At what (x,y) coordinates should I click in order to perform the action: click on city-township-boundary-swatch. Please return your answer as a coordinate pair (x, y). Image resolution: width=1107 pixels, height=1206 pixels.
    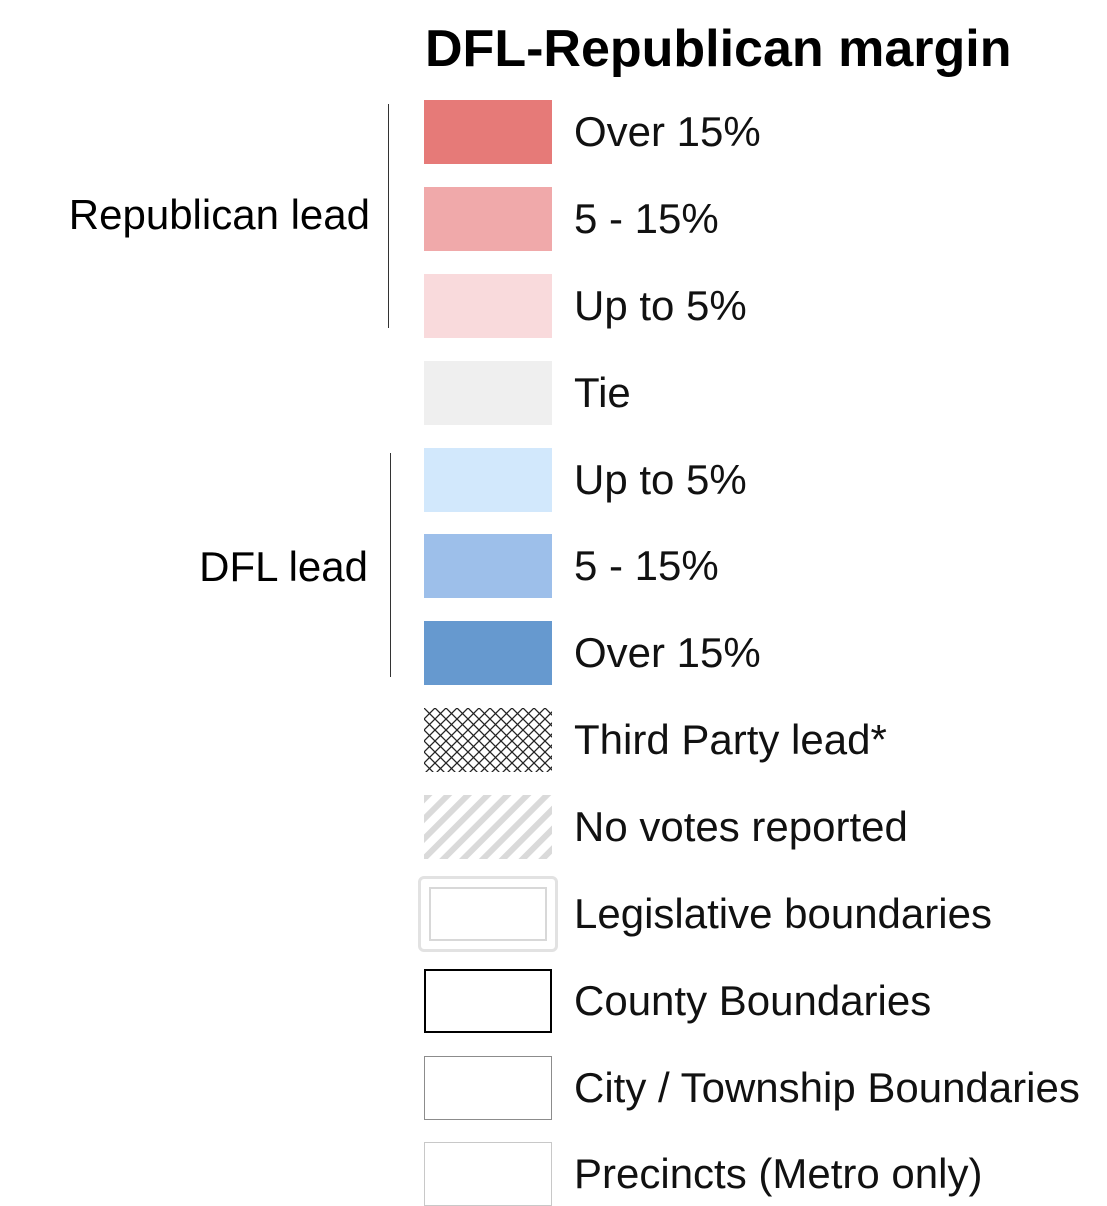
    Looking at the image, I should click on (488, 1088).